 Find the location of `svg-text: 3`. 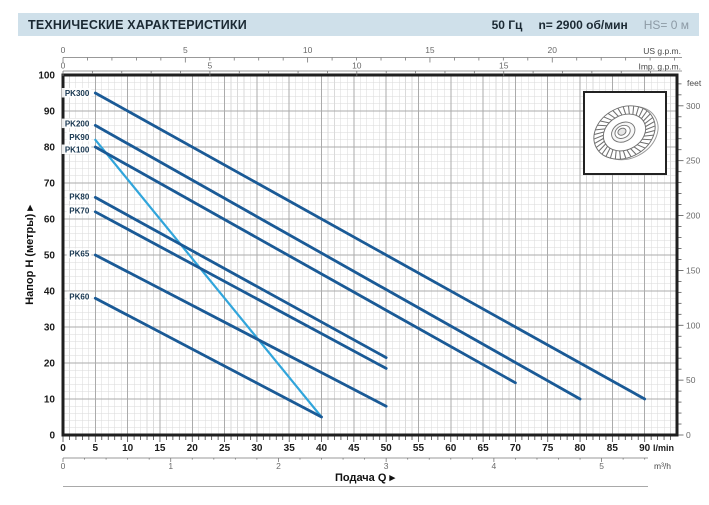

svg-text: 3 is located at coordinates (386, 466).